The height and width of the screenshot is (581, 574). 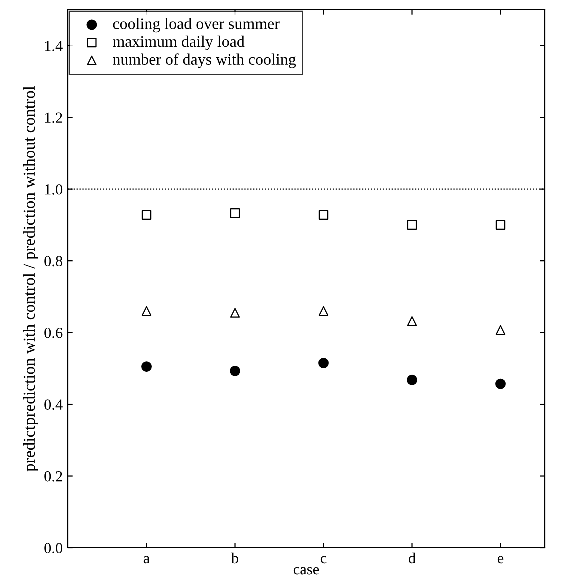 I want to click on y-axis-title: predictprediction with control / prediction without control, so click(x=30, y=279).